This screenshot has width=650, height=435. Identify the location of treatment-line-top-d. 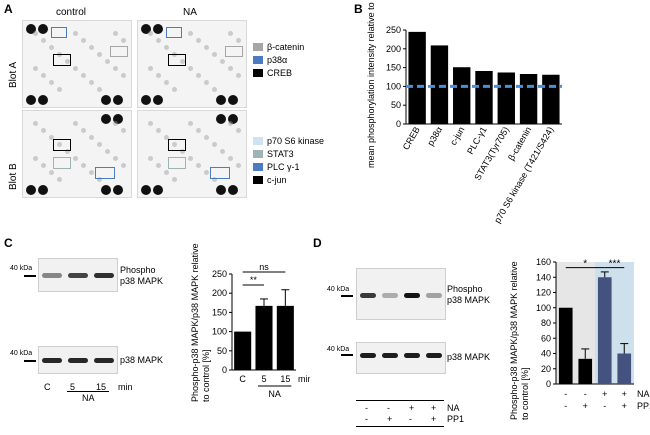
(400, 400).